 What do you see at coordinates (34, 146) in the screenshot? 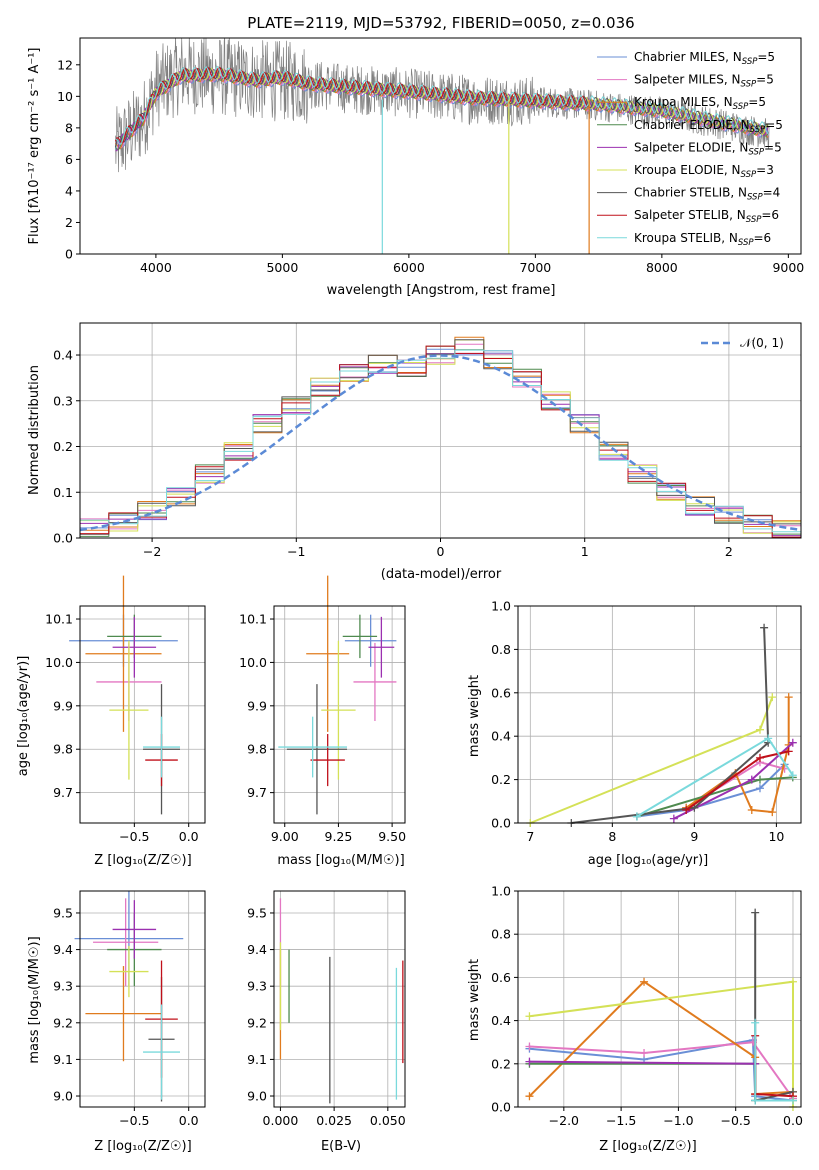
I see `spectrum-ylabel: Flux [fλ10⁻¹⁷ erg cm⁻² s⁻¹ A⁻¹]` at bounding box center [34, 146].